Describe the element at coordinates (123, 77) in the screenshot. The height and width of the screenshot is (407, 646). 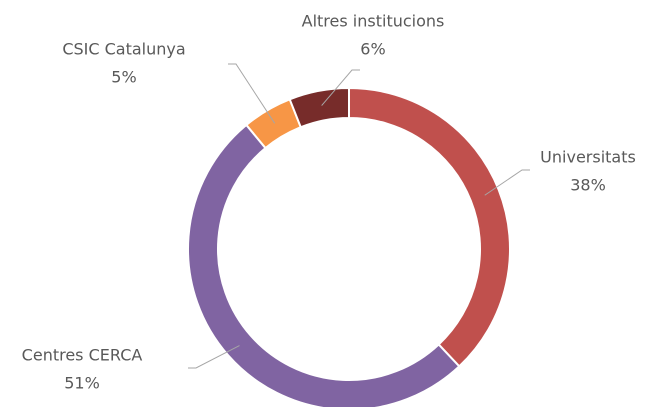
I see `slice-value: 5%` at that location.